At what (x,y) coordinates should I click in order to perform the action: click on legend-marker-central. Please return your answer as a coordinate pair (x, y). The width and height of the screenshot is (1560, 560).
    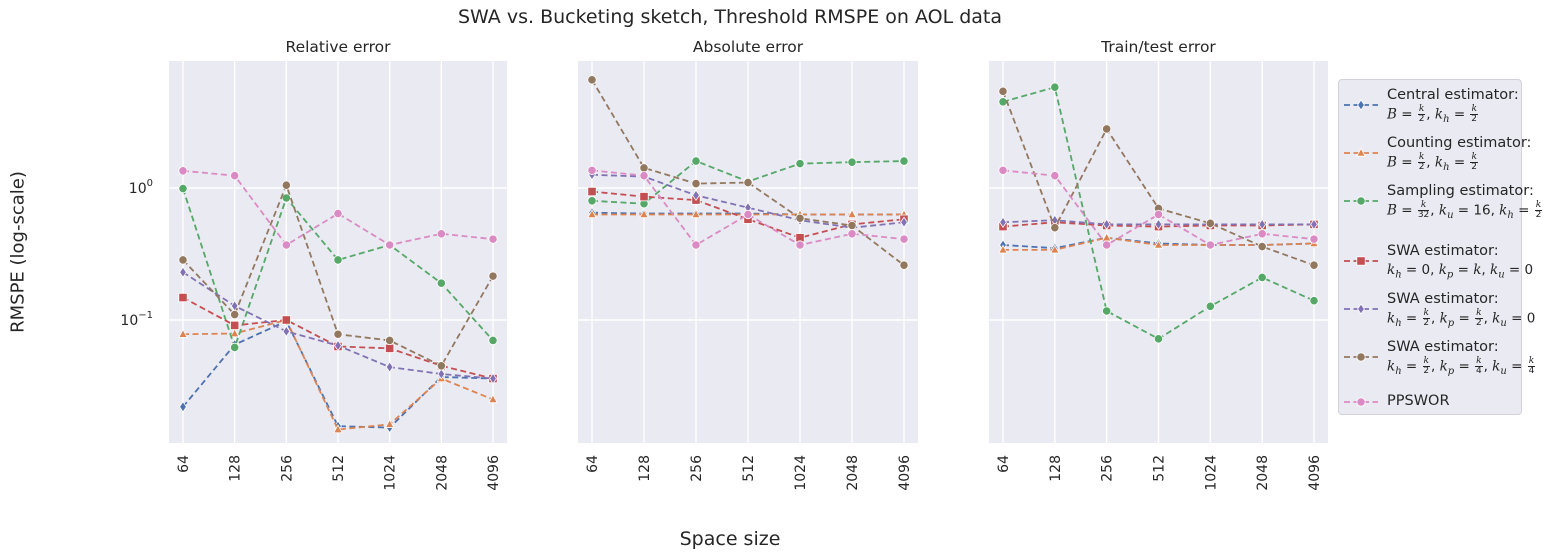
    Looking at the image, I should click on (1361, 105).